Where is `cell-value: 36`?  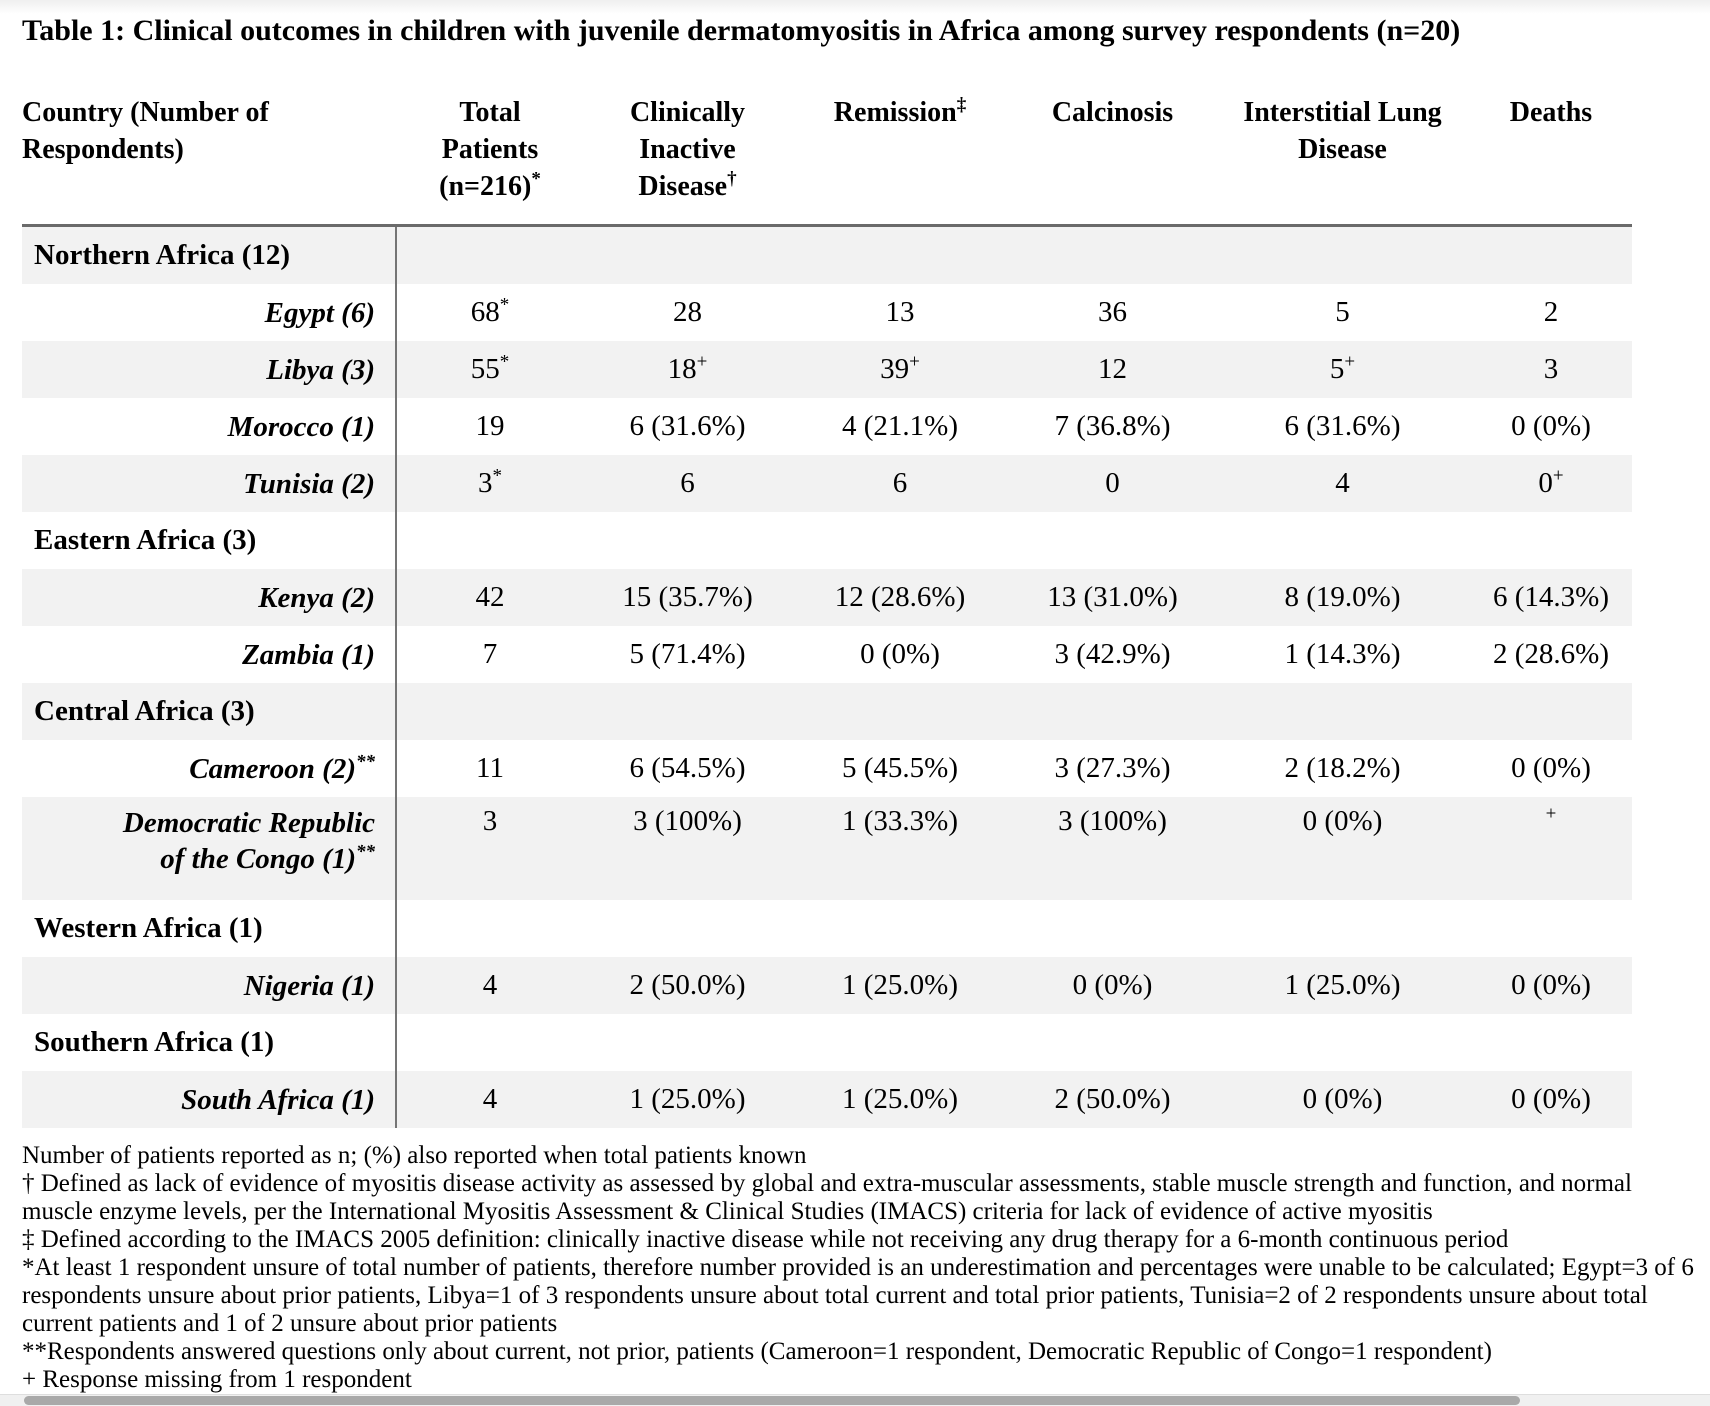
cell-value: 36 is located at coordinates (1112, 312).